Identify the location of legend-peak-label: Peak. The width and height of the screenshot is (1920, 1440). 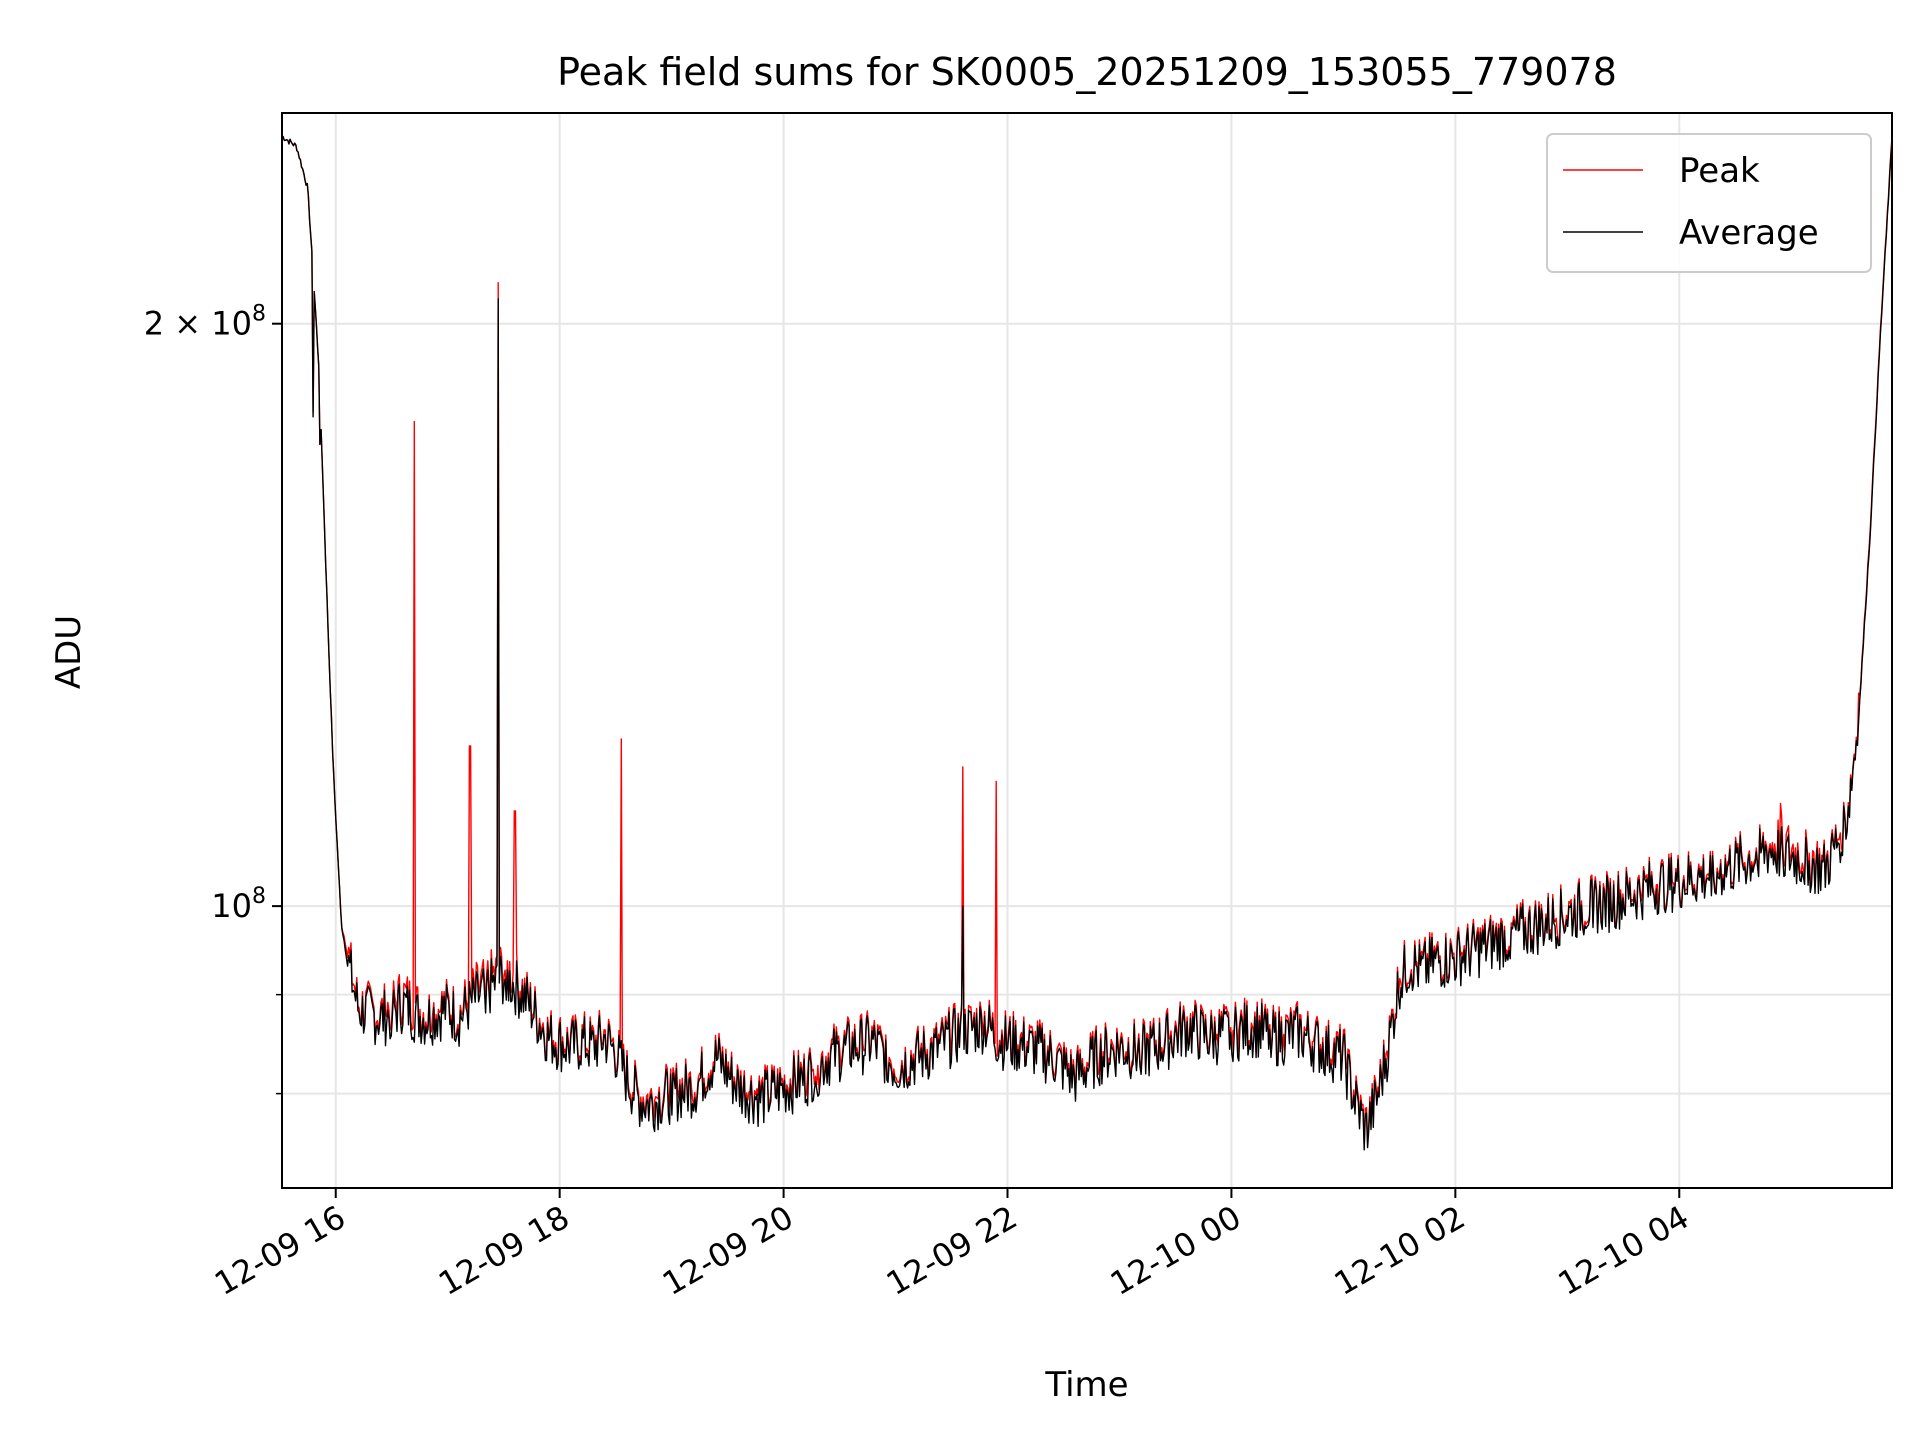
(1719, 171).